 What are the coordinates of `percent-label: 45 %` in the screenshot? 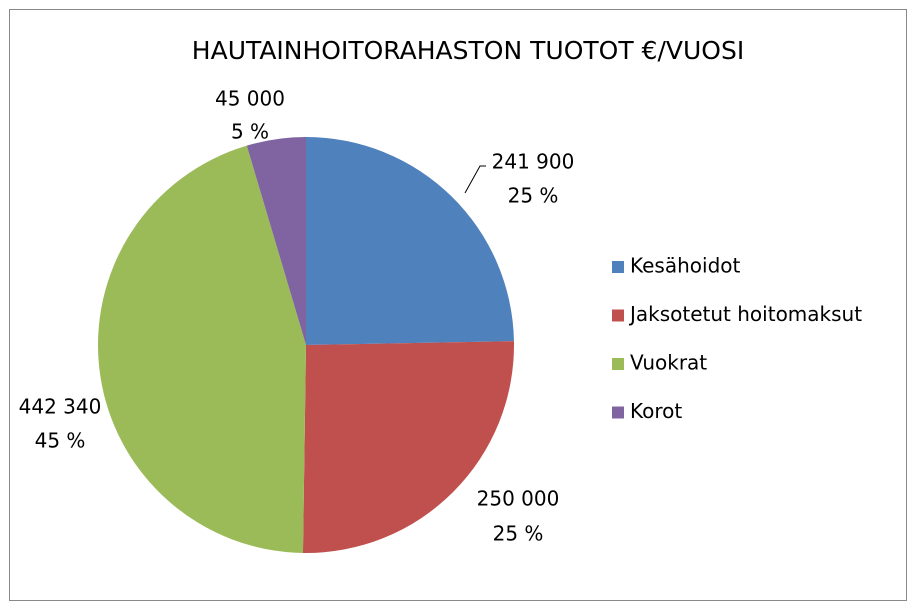 It's located at (60, 441).